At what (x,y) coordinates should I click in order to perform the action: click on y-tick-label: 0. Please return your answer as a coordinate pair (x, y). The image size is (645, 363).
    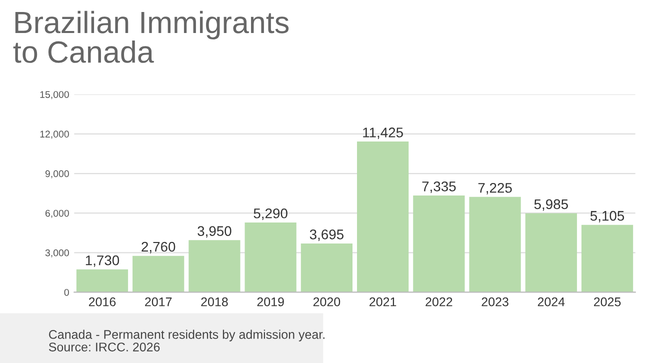
    Looking at the image, I should click on (66, 292).